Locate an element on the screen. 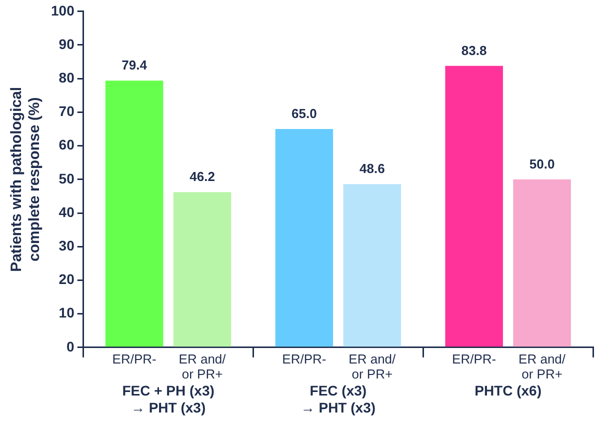  series-label: ER and/ or PR+ is located at coordinates (202, 366).